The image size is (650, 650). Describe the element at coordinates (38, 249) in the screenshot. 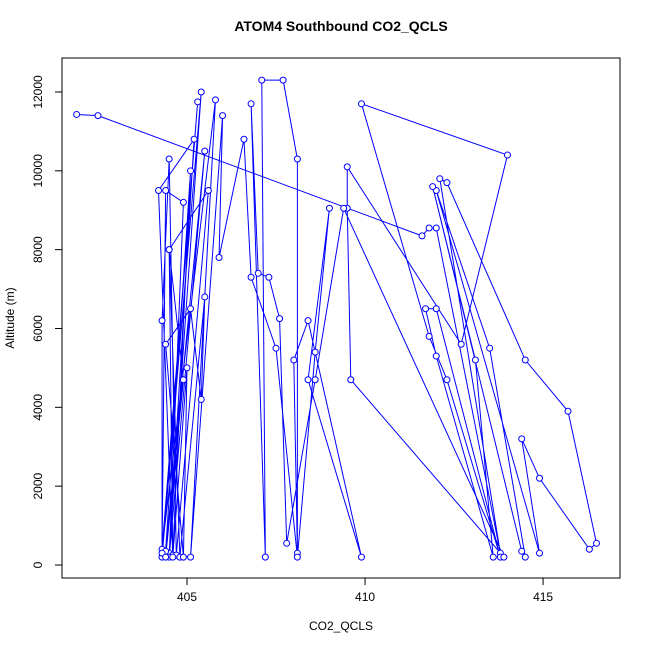

I see `y-tick-label: 8000` at that location.